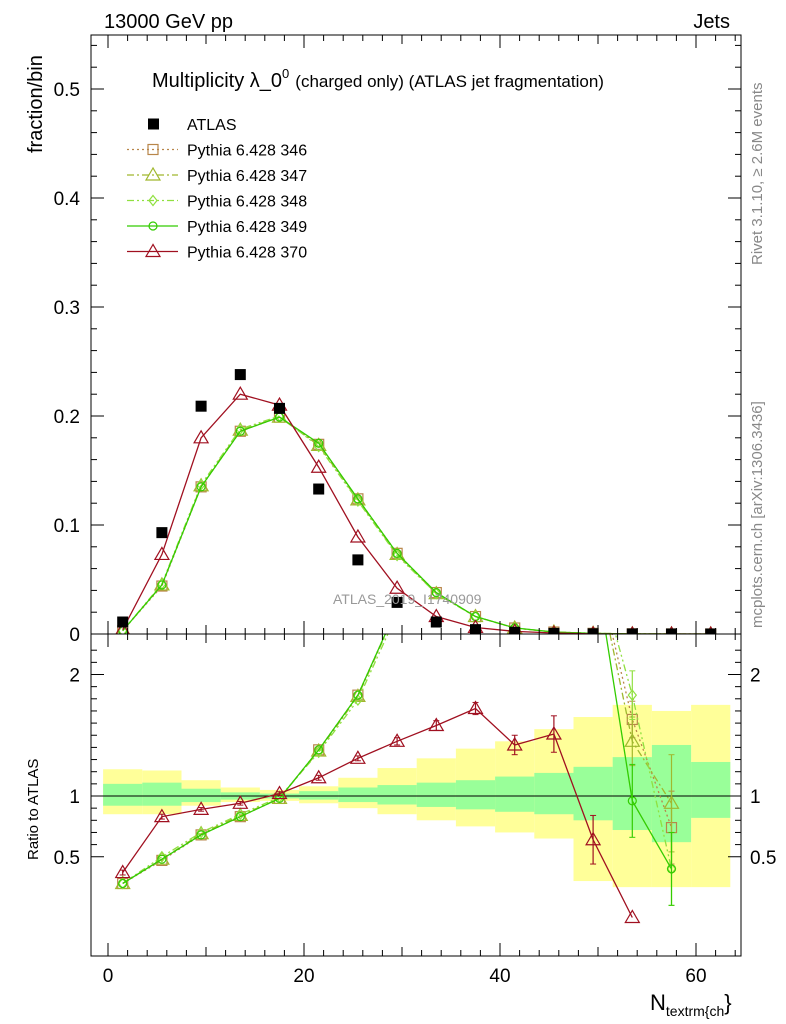 Image resolution: width=786 pixels, height=1024 pixels. I want to click on legend-label: Pythia 6.428 370, so click(247, 253).